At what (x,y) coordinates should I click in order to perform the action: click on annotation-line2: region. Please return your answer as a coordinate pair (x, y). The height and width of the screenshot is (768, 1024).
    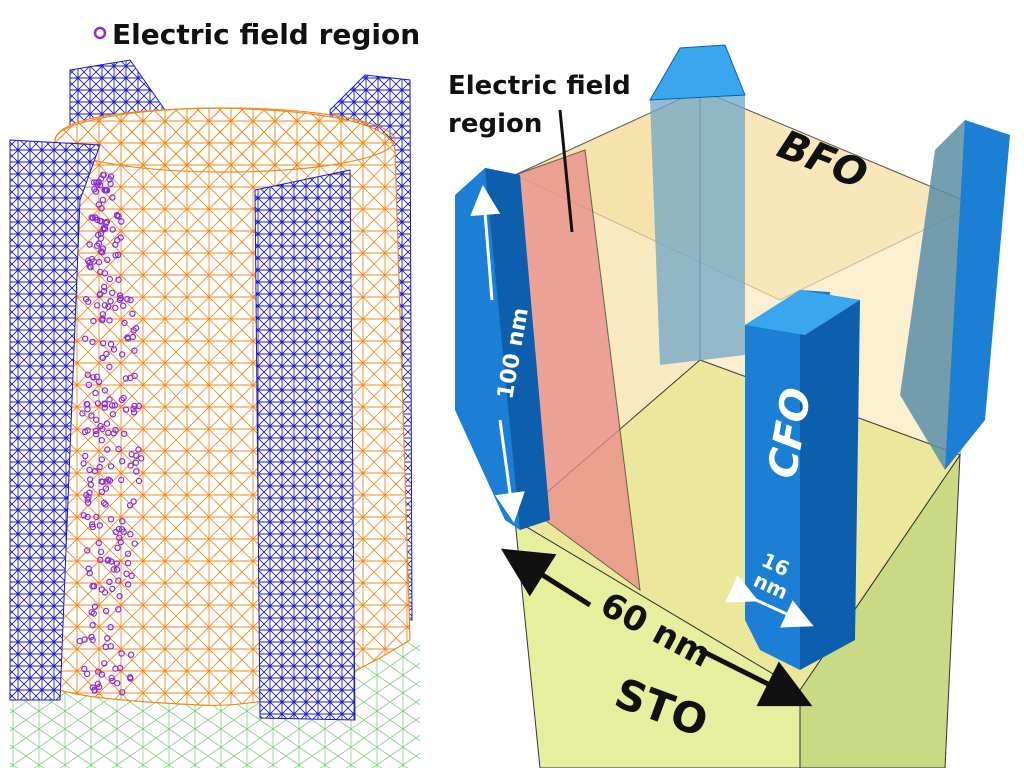
    Looking at the image, I should click on (495, 124).